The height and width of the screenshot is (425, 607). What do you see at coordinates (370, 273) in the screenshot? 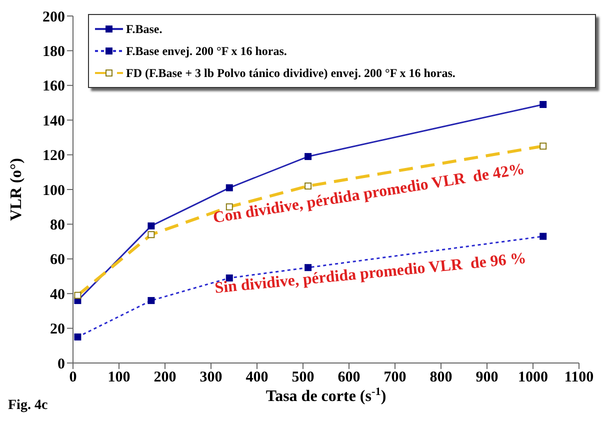
I see `annotation: Sin dividive, pérdida promedio VLR de 96 %` at bounding box center [370, 273].